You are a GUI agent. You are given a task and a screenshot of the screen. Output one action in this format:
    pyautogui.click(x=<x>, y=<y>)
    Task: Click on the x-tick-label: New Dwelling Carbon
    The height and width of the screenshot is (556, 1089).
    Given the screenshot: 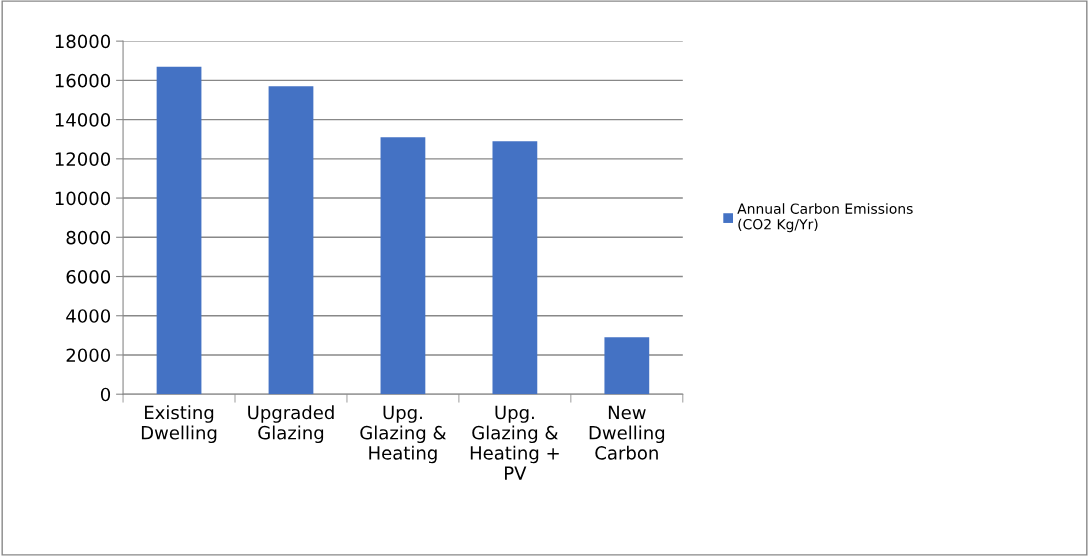 What is the action you would take?
    pyautogui.click(x=627, y=432)
    